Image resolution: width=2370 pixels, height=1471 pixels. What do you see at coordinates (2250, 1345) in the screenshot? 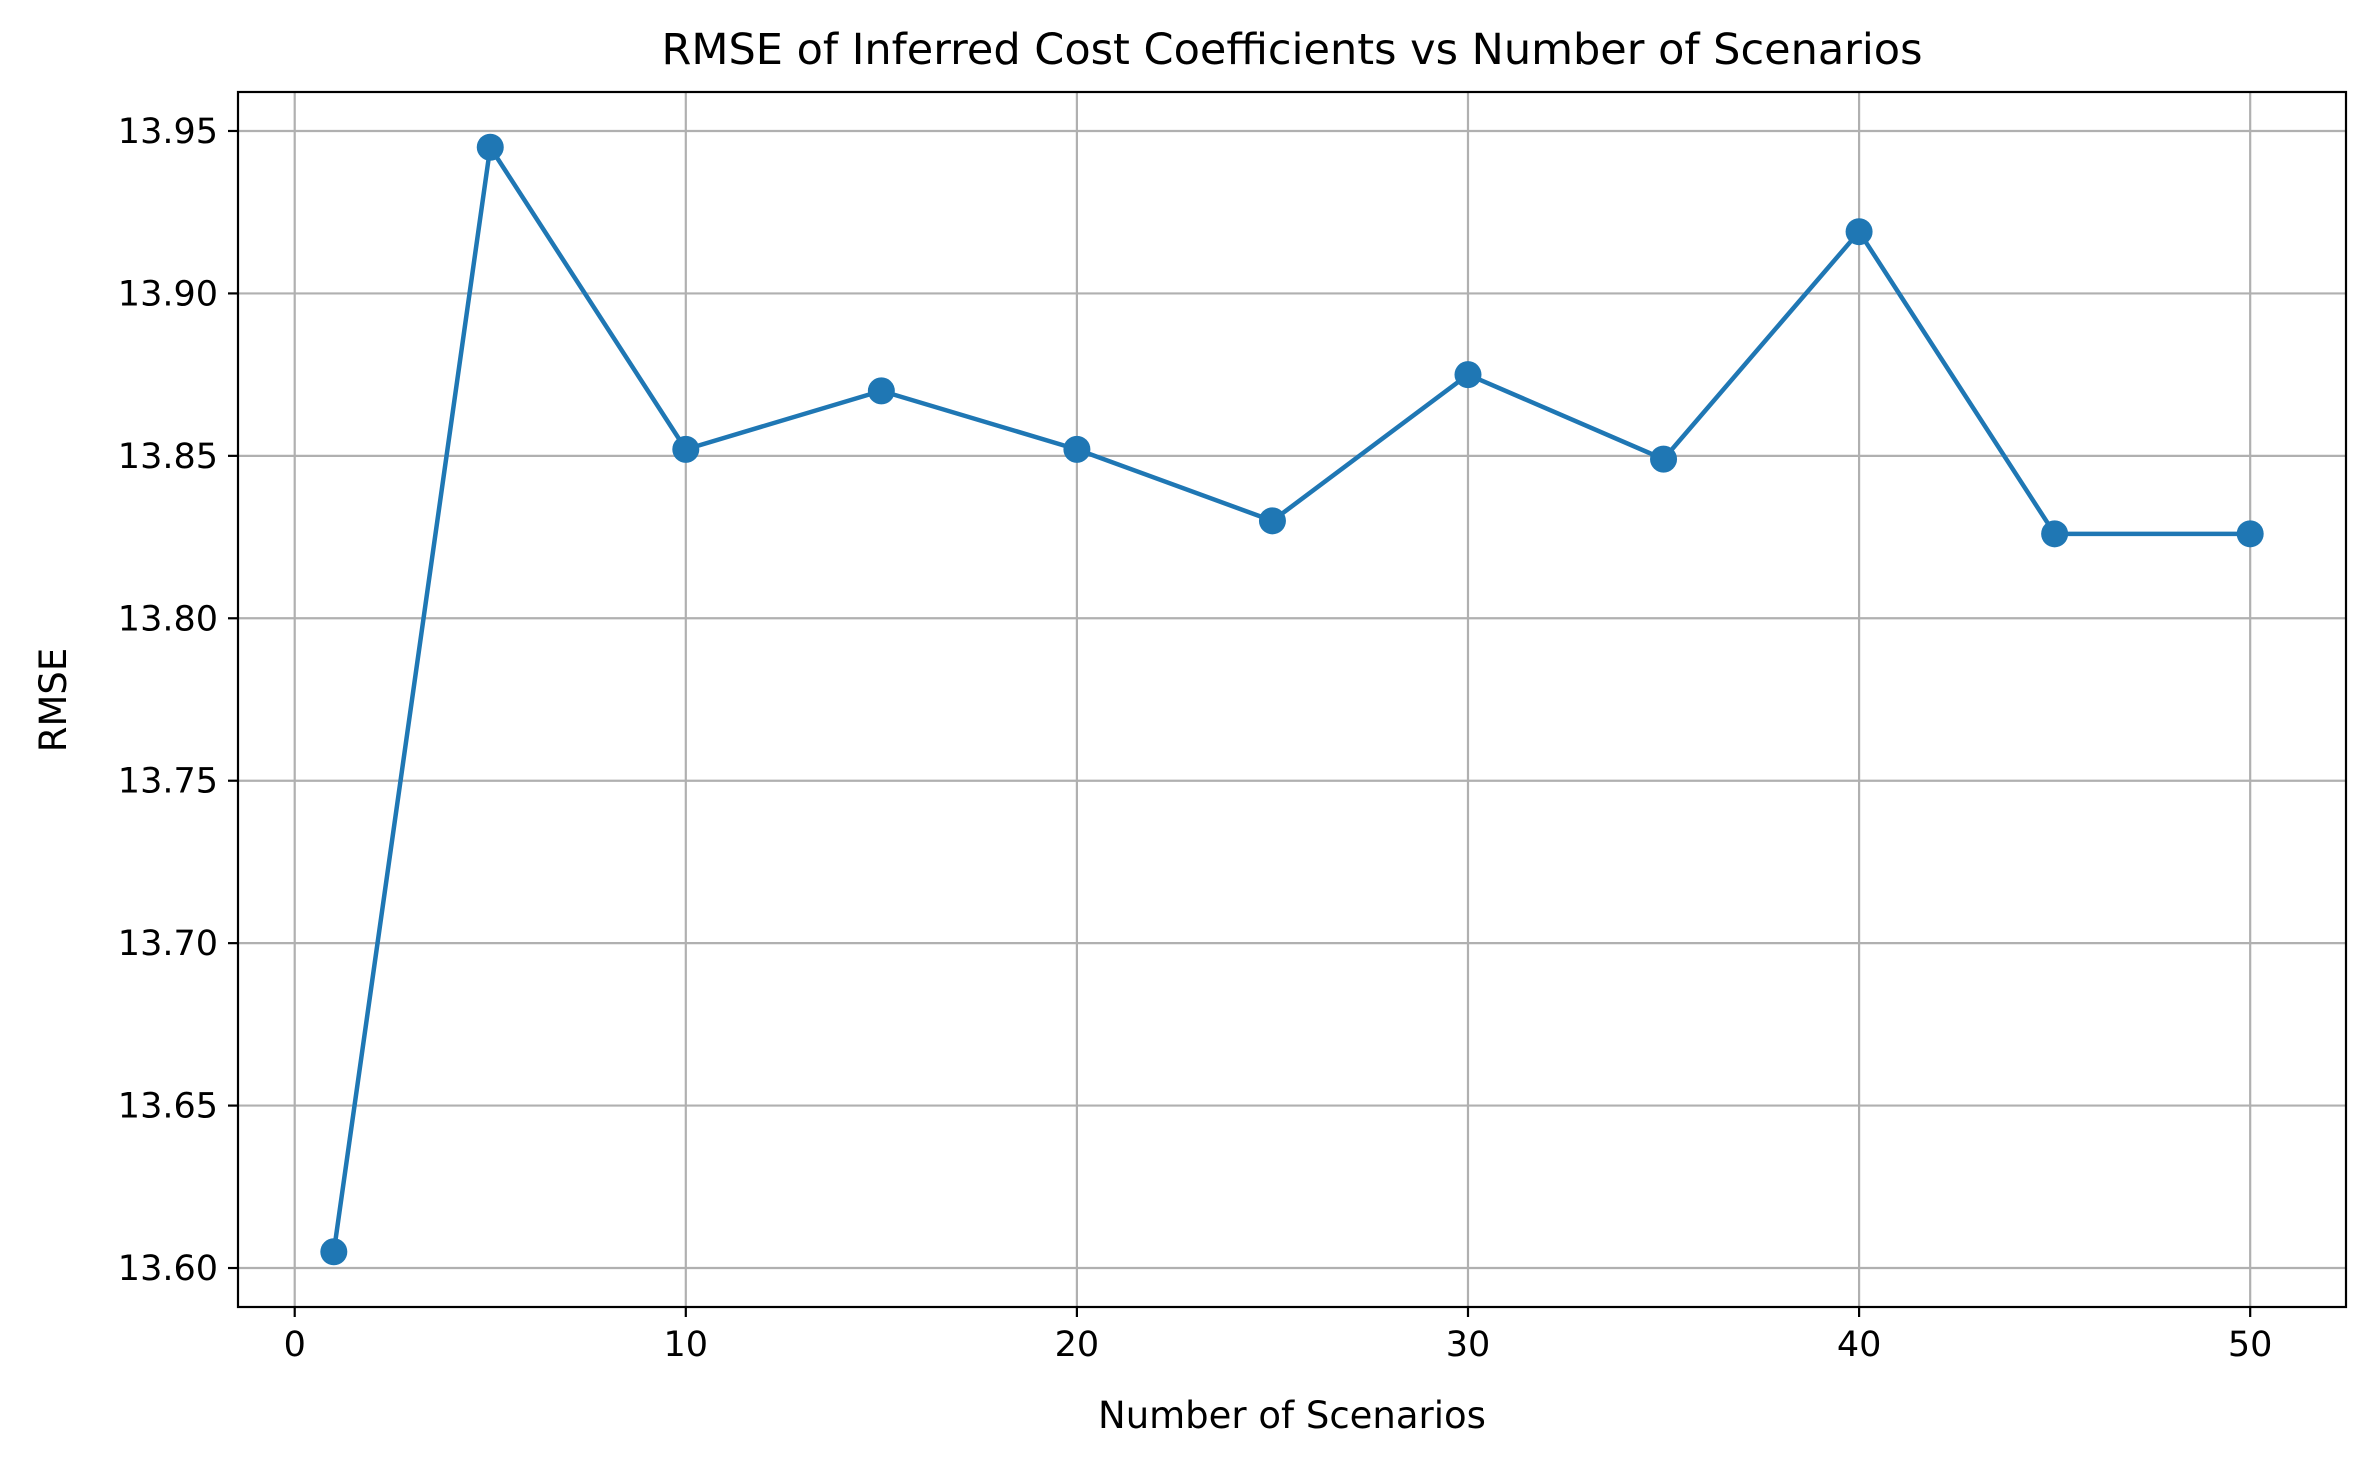
I see `x-tick-label: 50` at bounding box center [2250, 1345].